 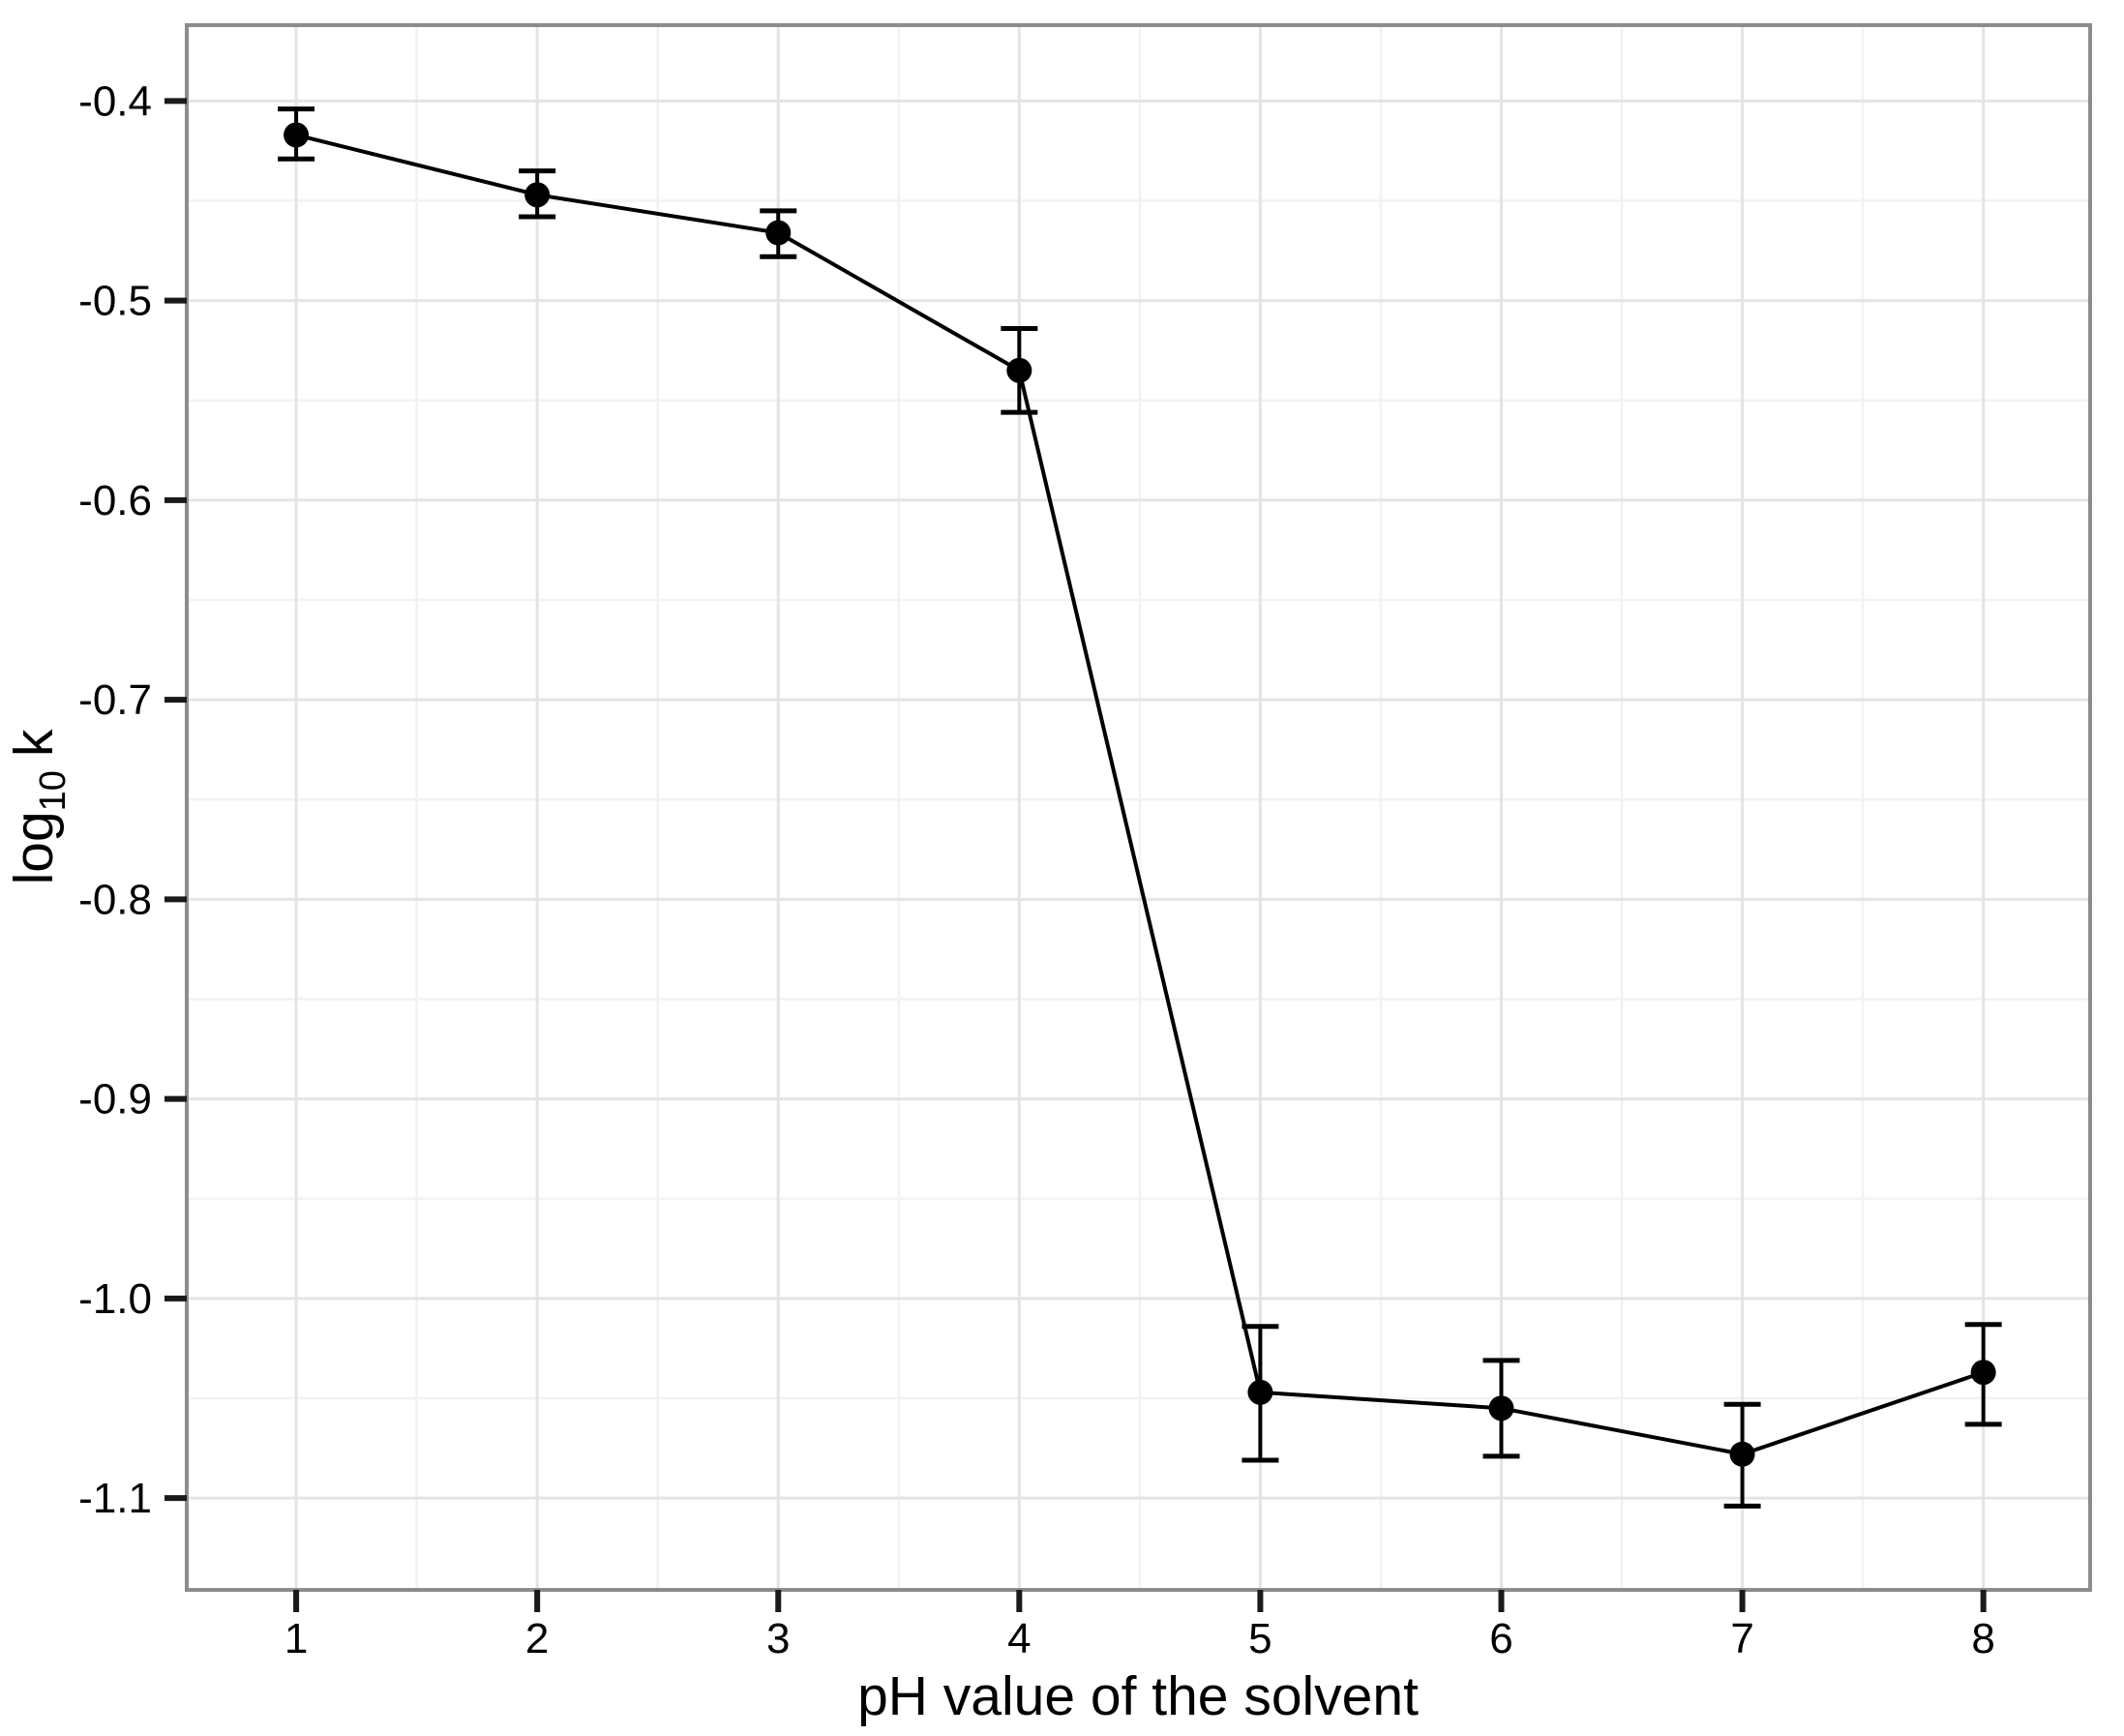 What do you see at coordinates (115, 500) in the screenshot?
I see `y-tick-label: -0.6` at bounding box center [115, 500].